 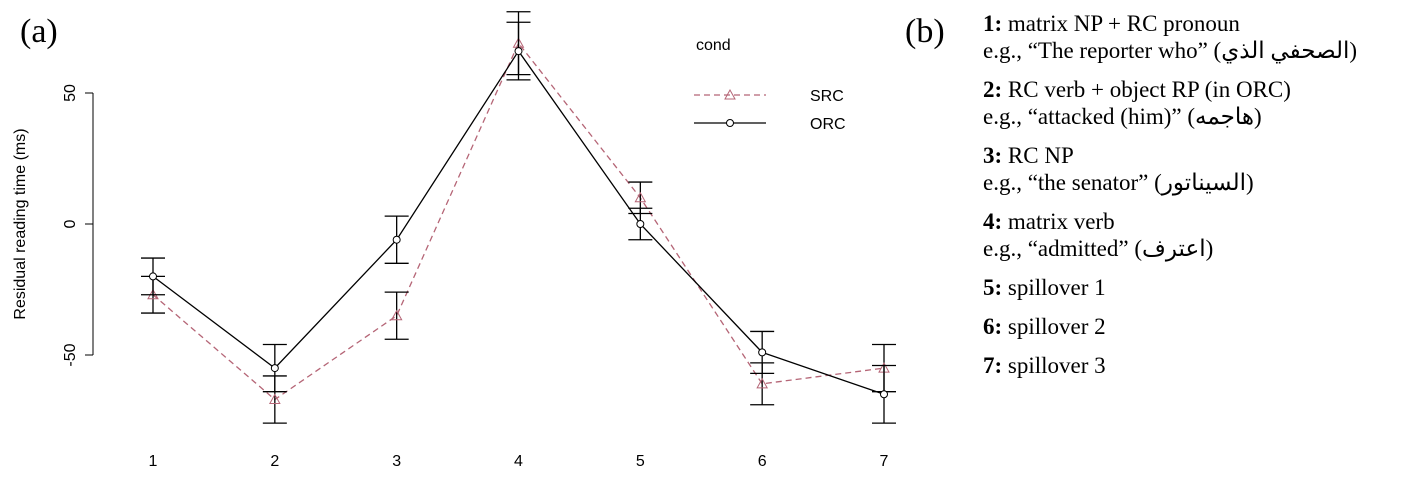 I want to click on panel-b-label-wrap: (b), so click(x=925, y=31).